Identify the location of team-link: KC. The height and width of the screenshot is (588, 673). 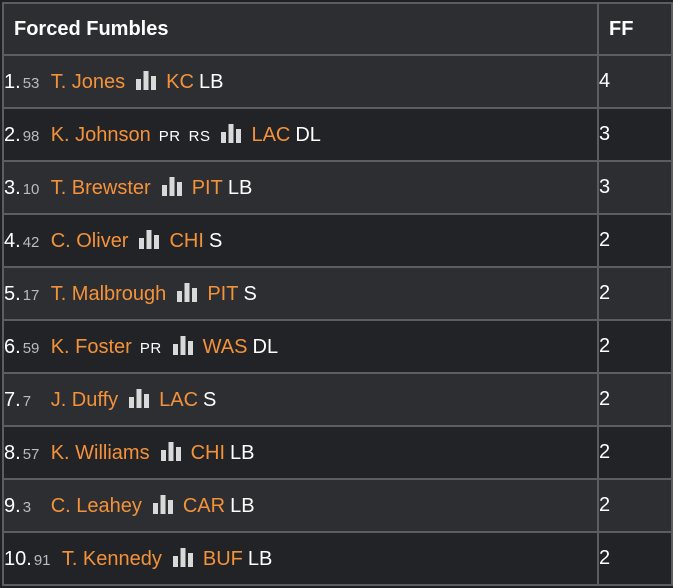
(180, 81).